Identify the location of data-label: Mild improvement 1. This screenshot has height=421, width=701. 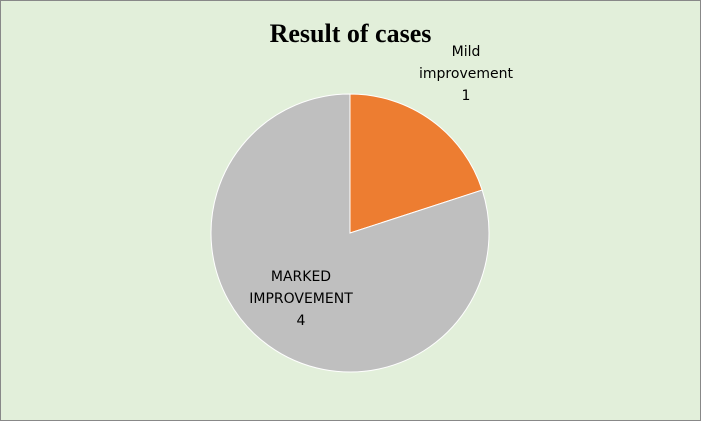
(466, 74).